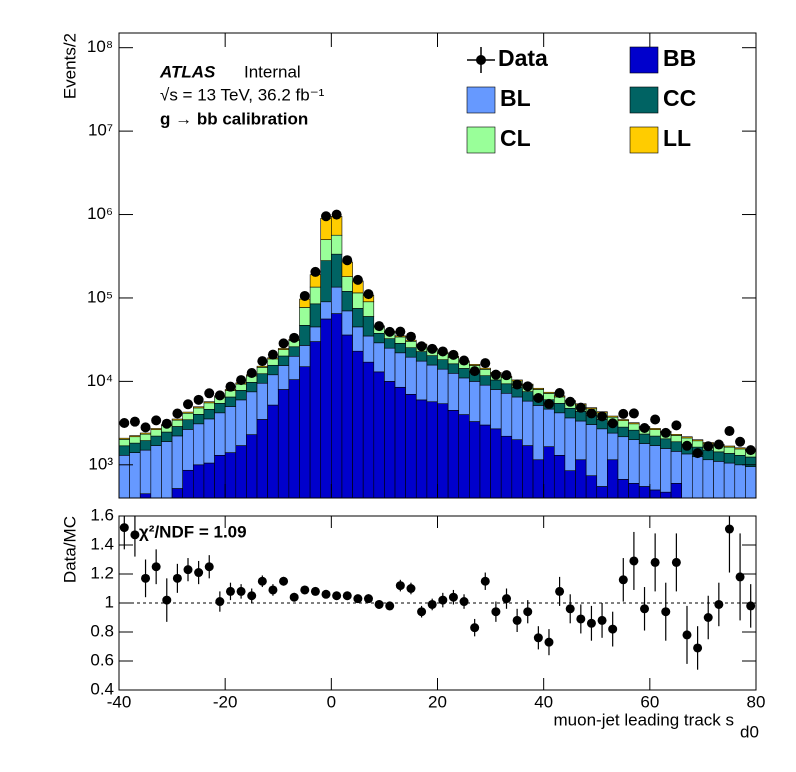 This screenshot has width=796, height=772. Describe the element at coordinates (109, 601) in the screenshot. I see `y-tick-label: 1` at that location.